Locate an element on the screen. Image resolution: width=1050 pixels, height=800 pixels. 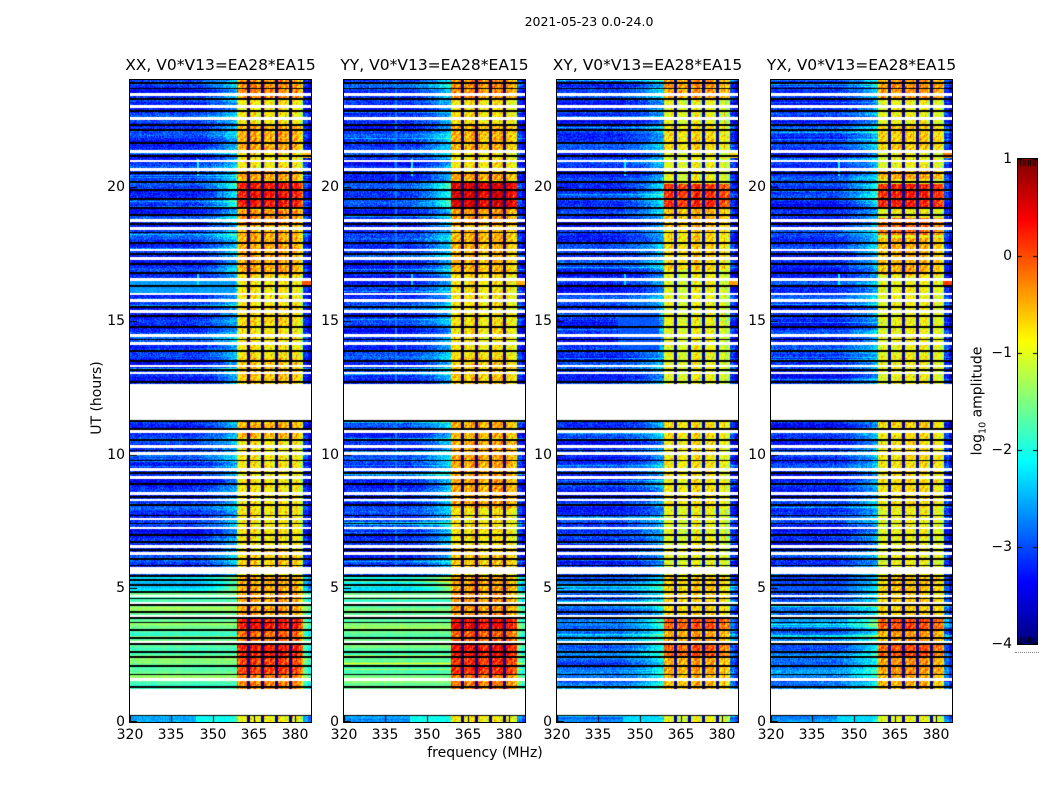
panel-title-yx: YX, V0*V13=EA28*EA15 is located at coordinates (861, 65).